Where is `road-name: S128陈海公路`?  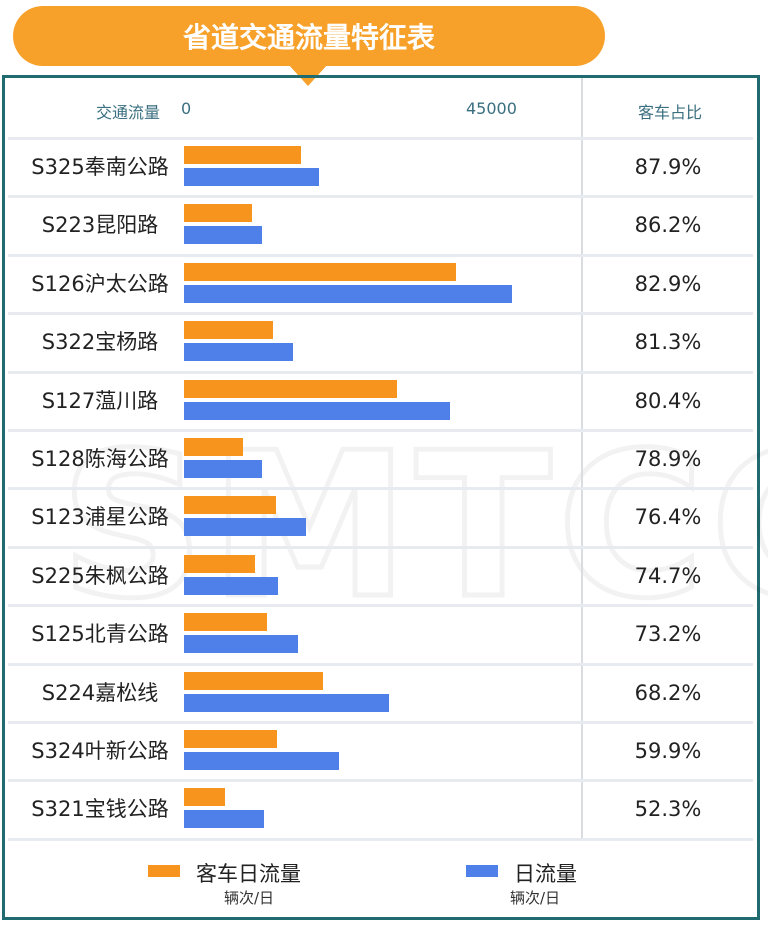 road-name: S128陈海公路 is located at coordinates (100, 459).